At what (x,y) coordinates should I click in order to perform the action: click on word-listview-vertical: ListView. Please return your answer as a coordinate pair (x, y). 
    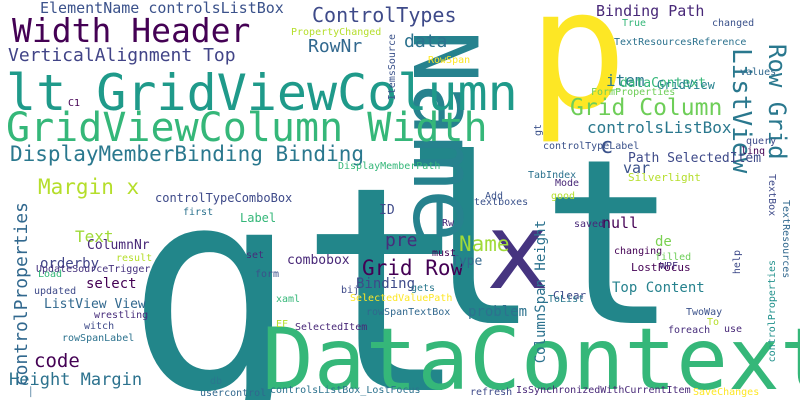
    Looking at the image, I should click on (741, 111).